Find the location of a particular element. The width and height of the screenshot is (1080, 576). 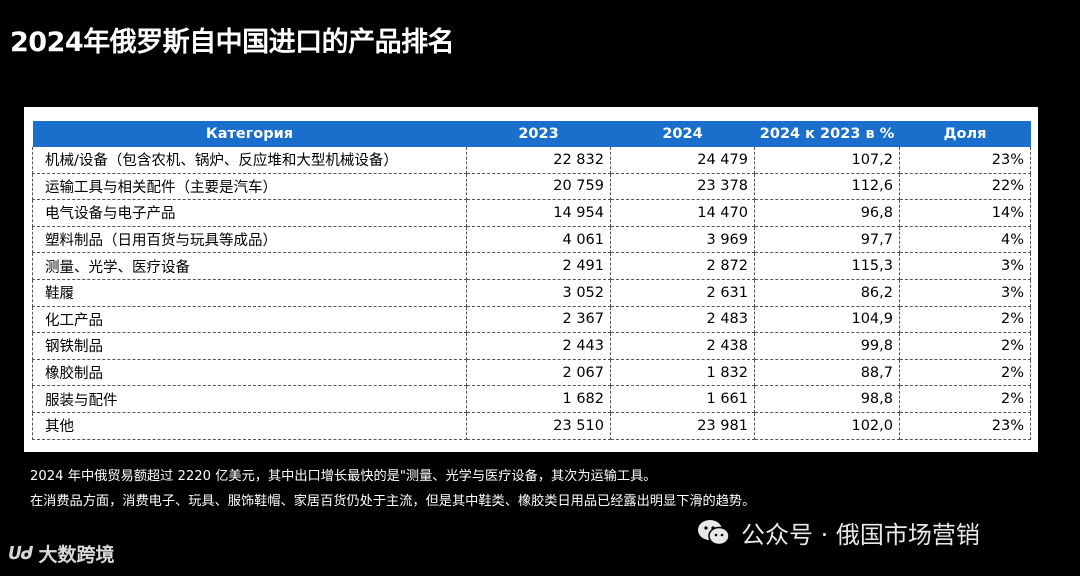

cell-2023: 1 682 is located at coordinates (538, 399).